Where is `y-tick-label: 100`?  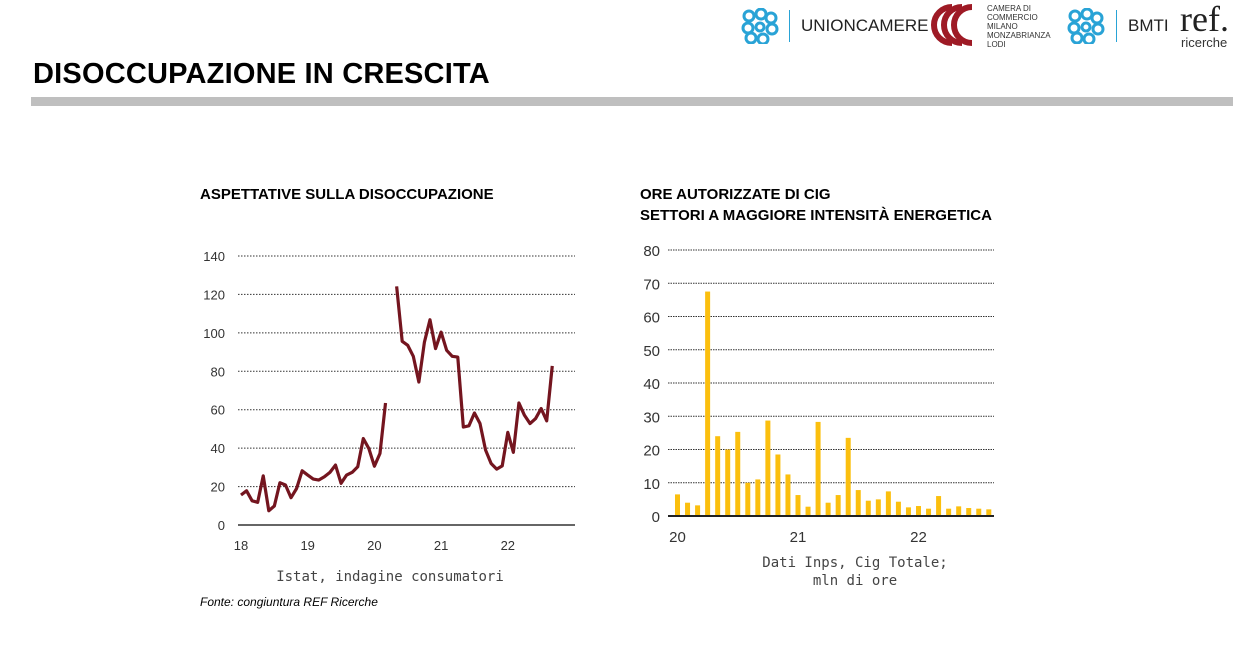
y-tick-label: 100 is located at coordinates (214, 333).